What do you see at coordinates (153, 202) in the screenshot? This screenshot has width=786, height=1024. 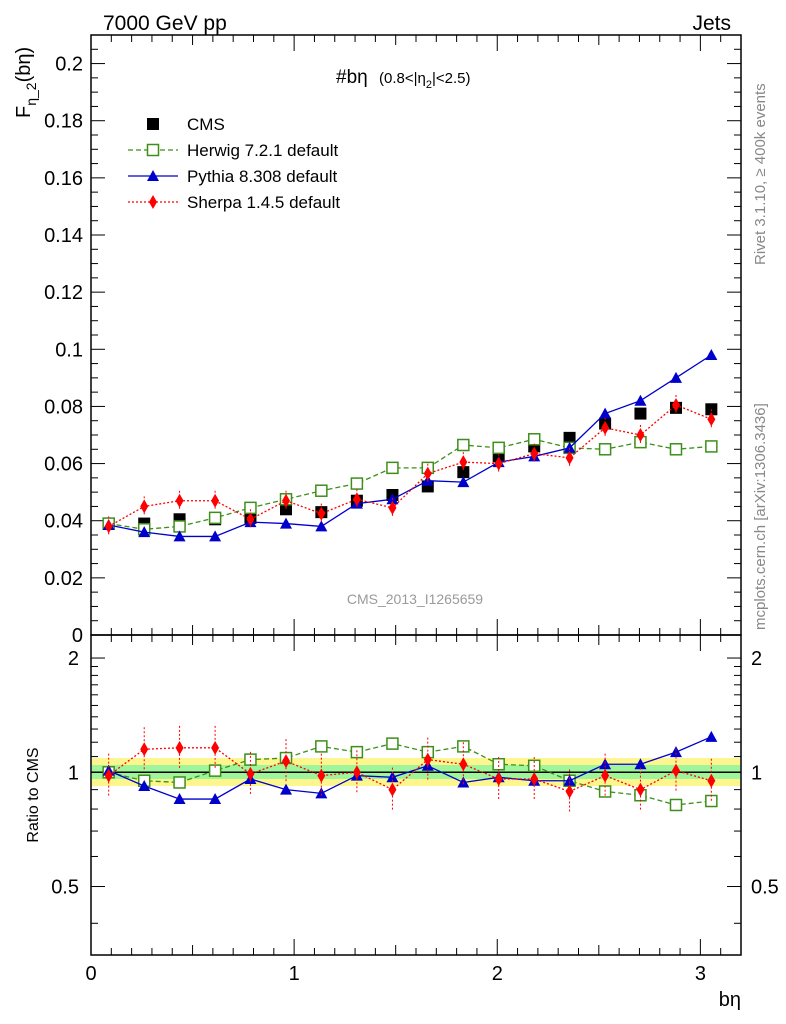 I see `legend-marker-sherpa-1-4-5-default` at bounding box center [153, 202].